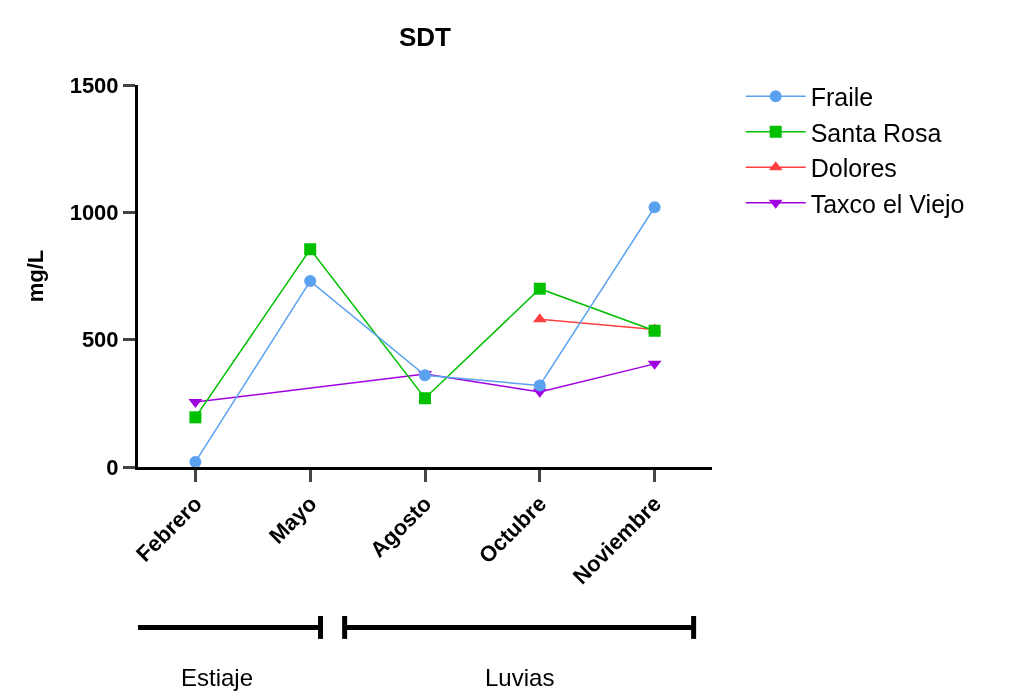  Describe the element at coordinates (887, 203) in the screenshot. I see `legend-label: Taxco el Viejo` at that location.